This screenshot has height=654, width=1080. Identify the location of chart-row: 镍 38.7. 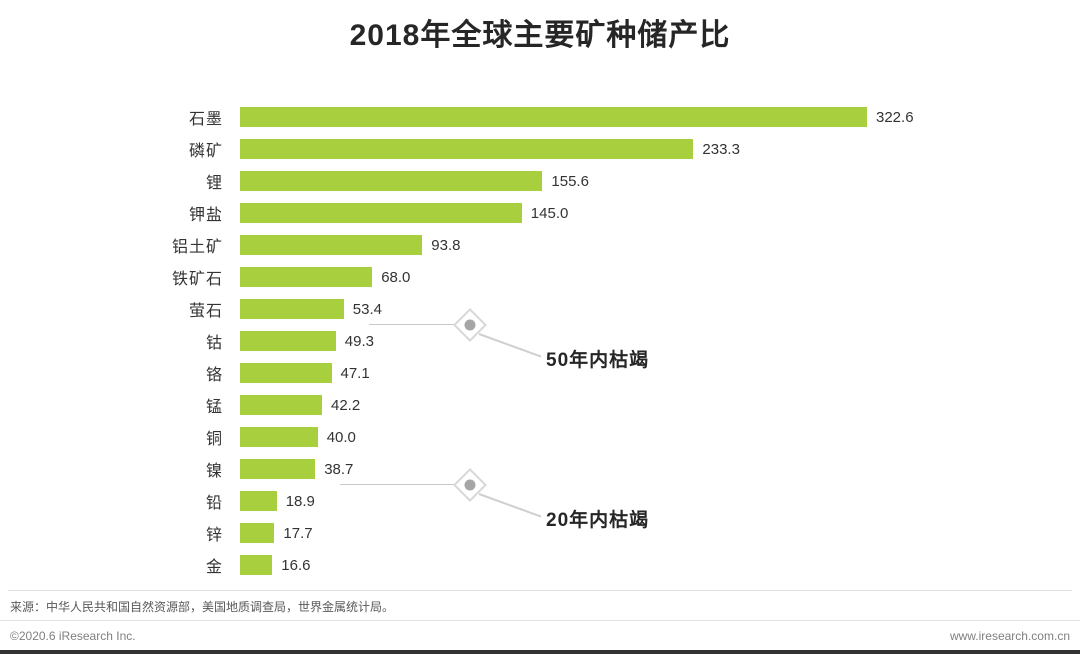
(540, 469).